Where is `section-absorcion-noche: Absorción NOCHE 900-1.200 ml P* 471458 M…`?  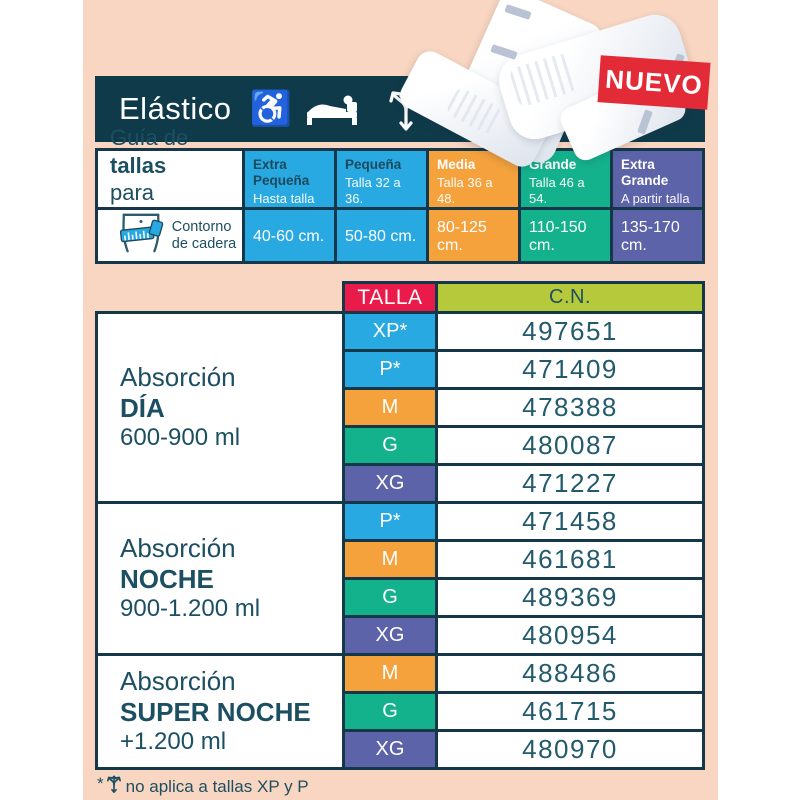
section-absorcion-noche: Absorción NOCHE 900-1.200 ml P* 471458 M… is located at coordinates (400, 578).